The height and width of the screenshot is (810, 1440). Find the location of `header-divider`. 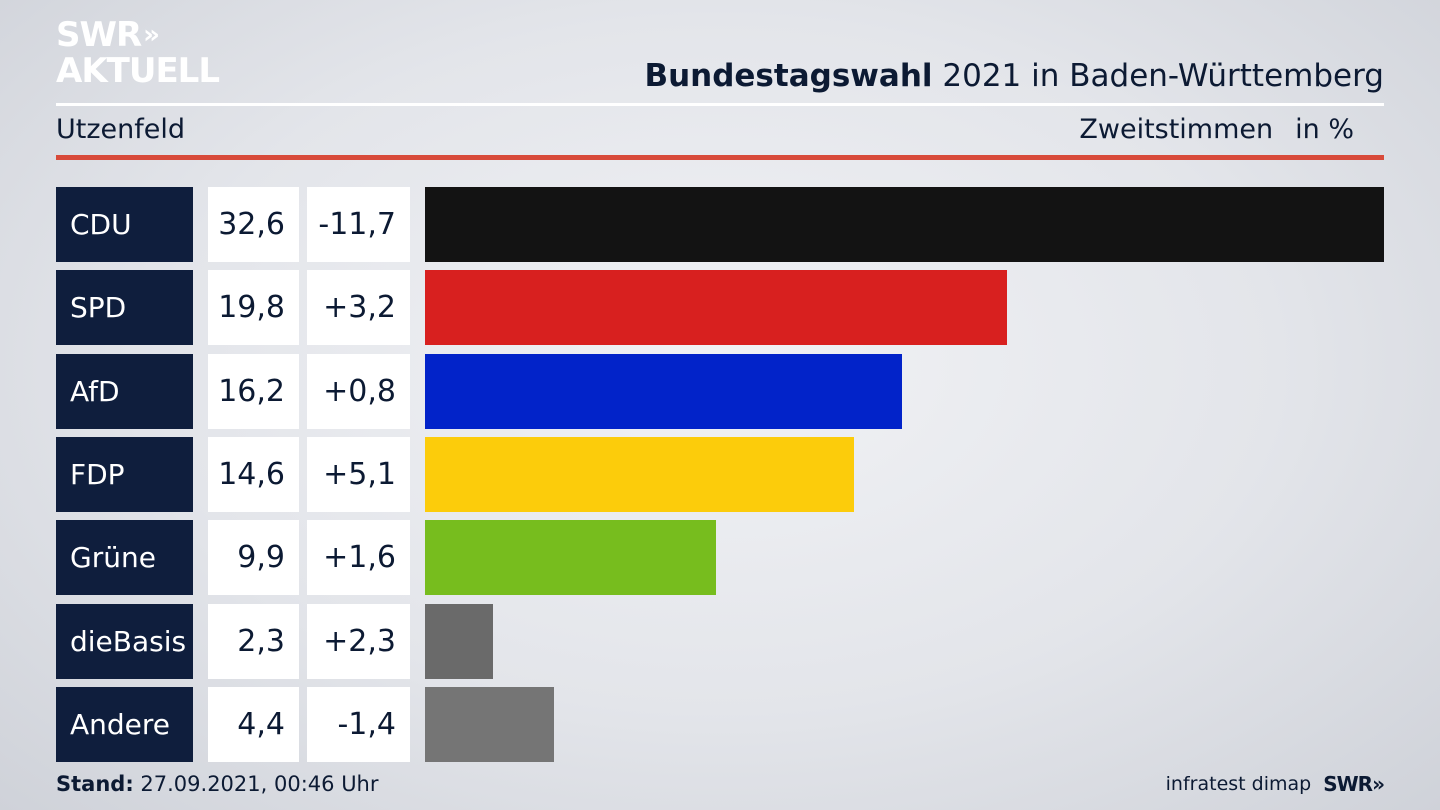

header-divider is located at coordinates (720, 104).